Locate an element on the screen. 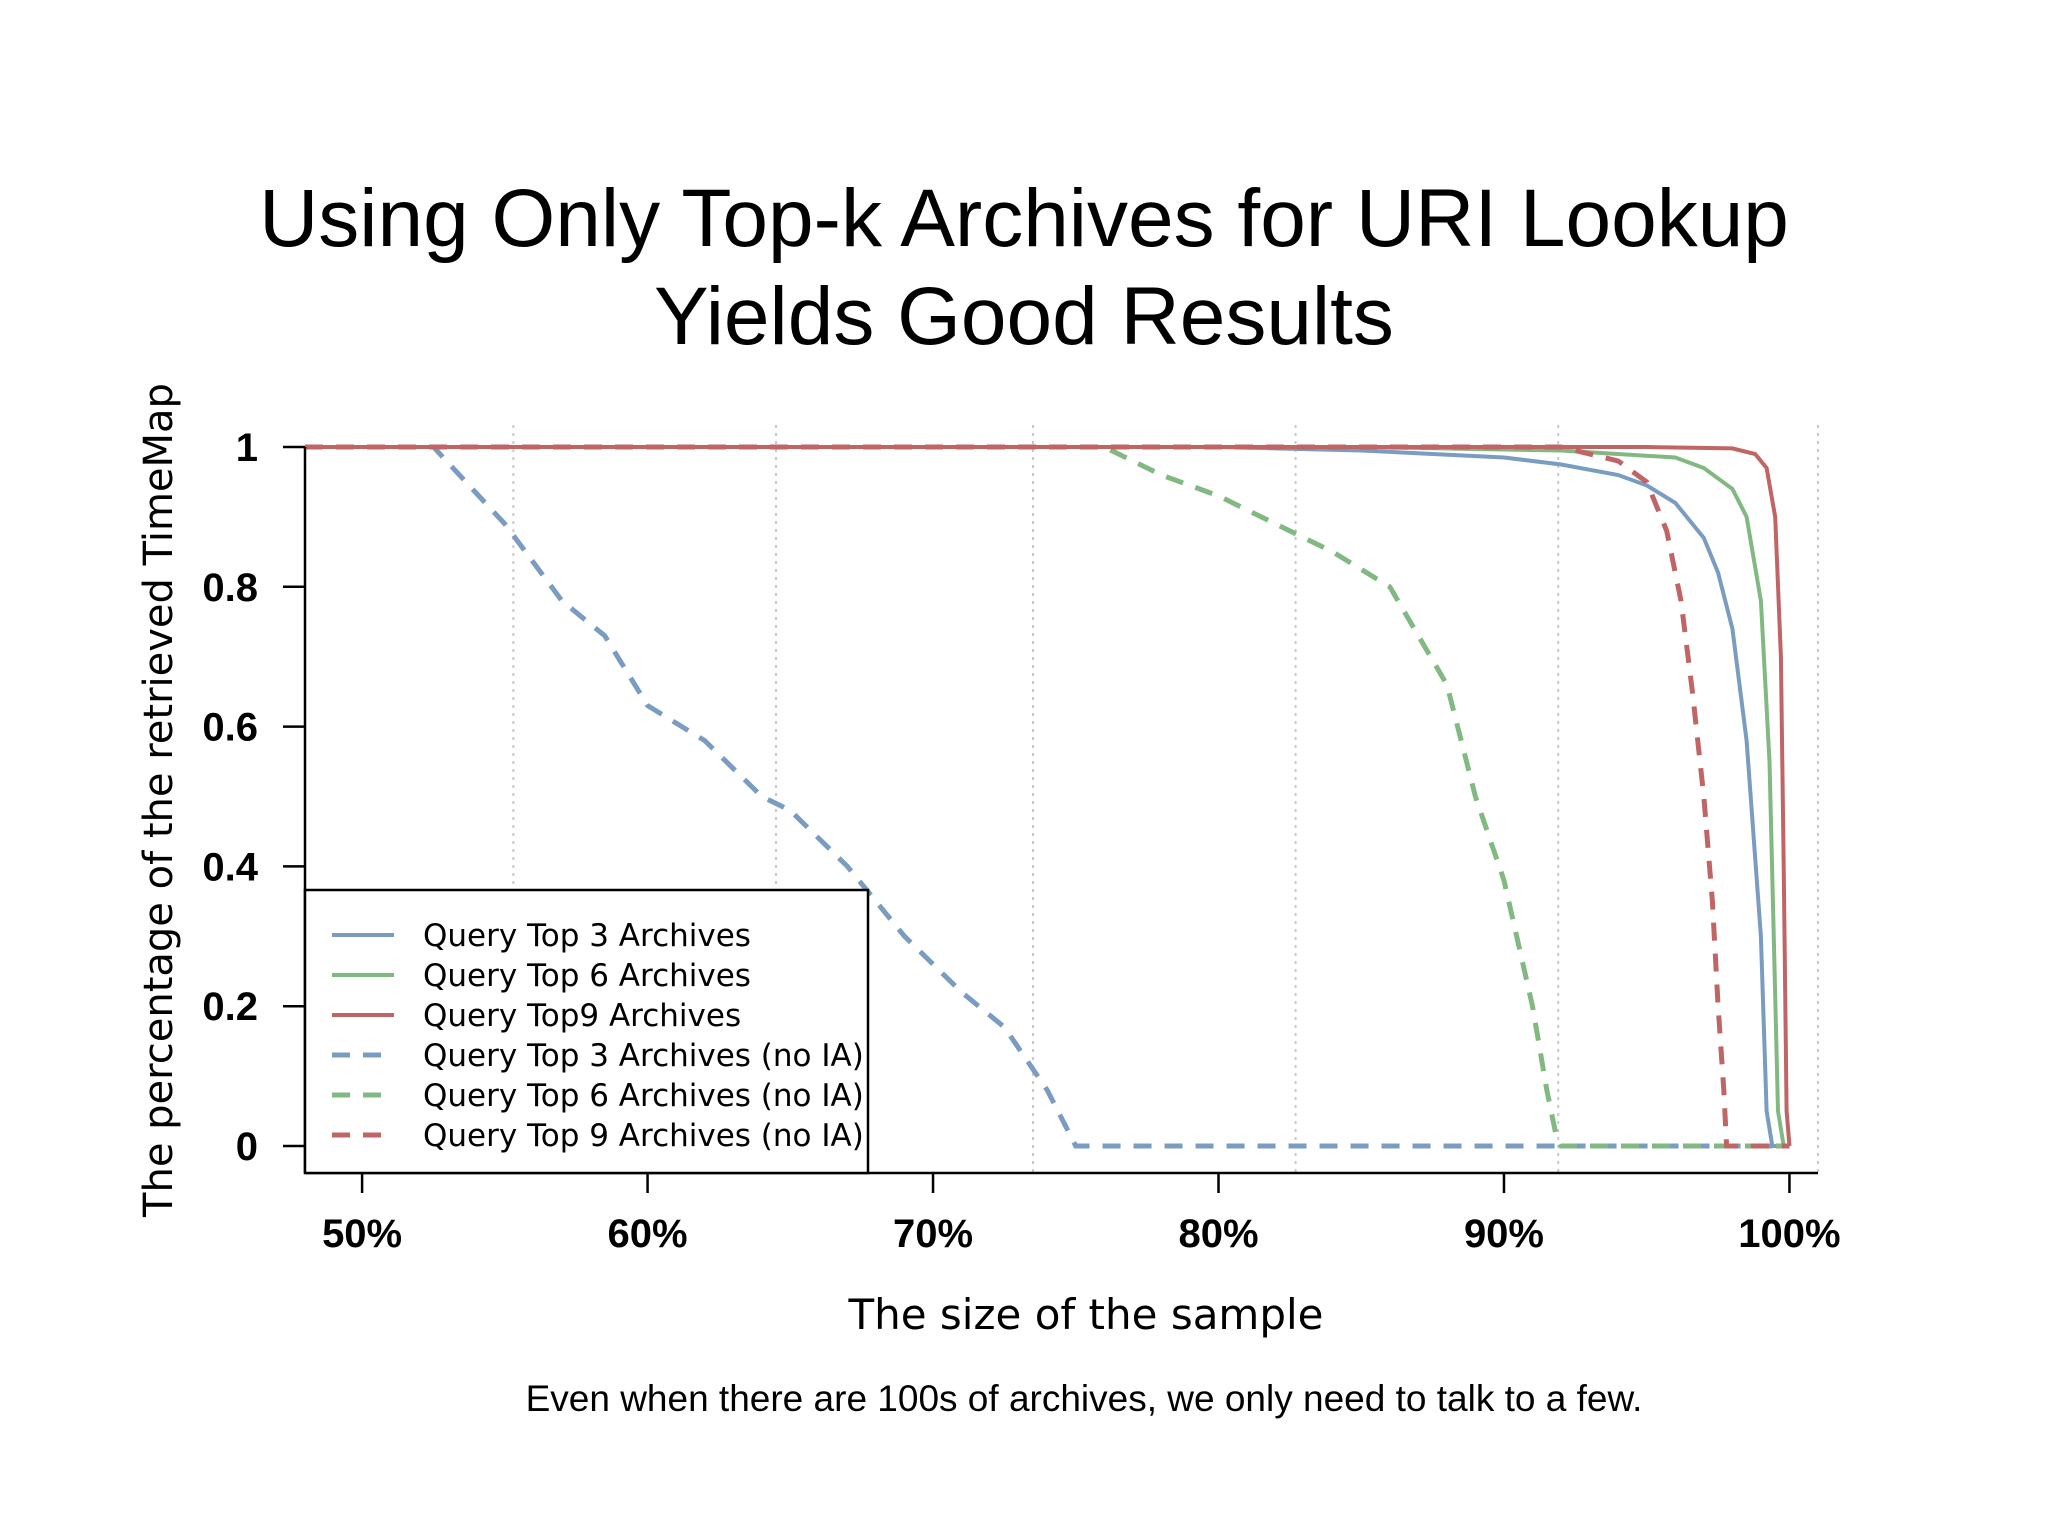 Image resolution: width=2048 pixels, height=1536 pixels. legend-box is located at coordinates (586, 1031).